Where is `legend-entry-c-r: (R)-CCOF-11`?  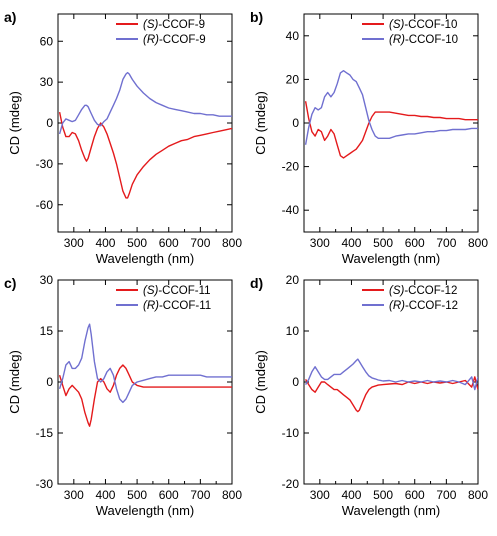
legend-entry-c-r: (R)-CCOF-11 is located at coordinates (177, 306).